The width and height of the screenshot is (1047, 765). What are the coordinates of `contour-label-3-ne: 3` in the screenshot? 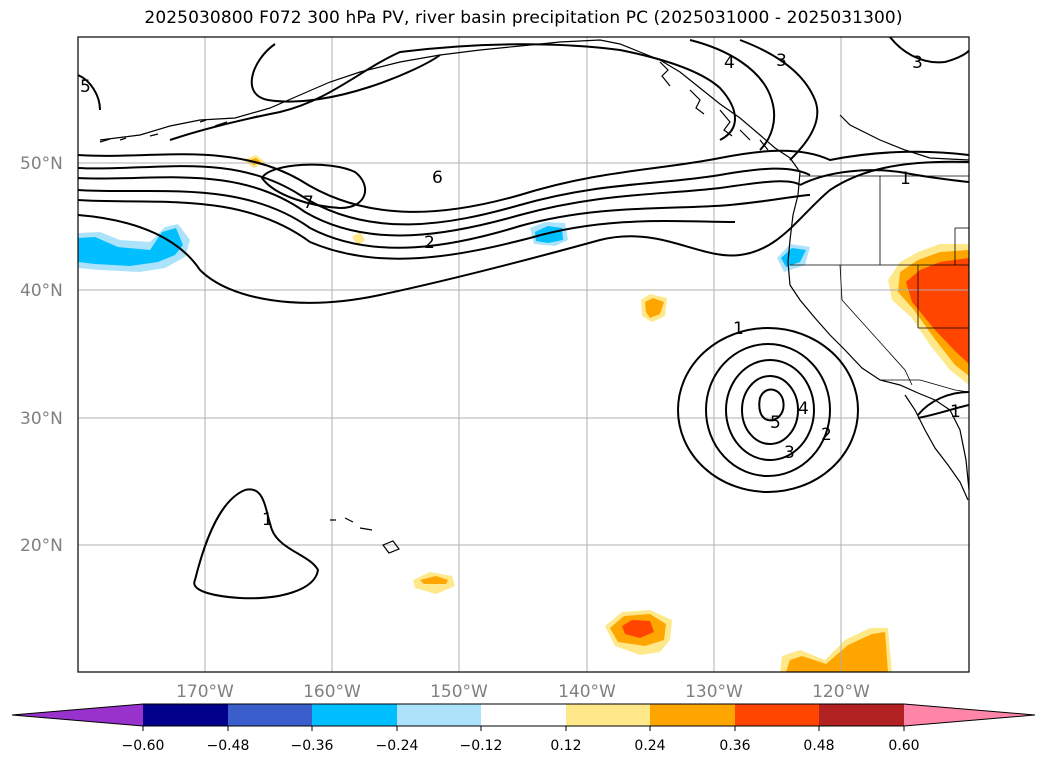 It's located at (917, 63).